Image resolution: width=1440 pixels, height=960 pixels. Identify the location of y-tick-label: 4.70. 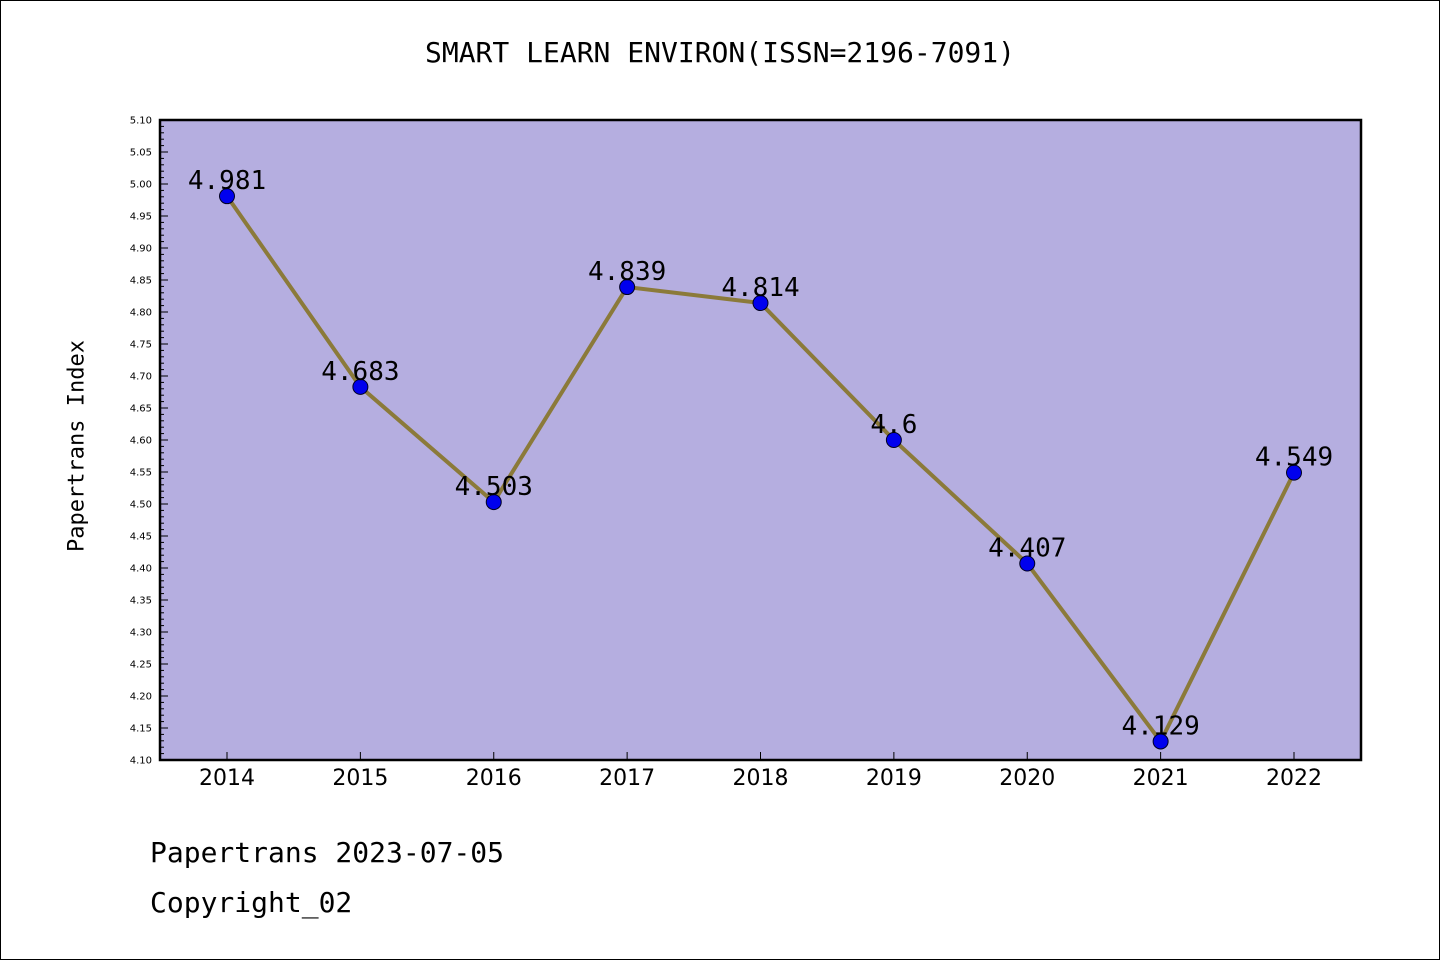
(141, 377).